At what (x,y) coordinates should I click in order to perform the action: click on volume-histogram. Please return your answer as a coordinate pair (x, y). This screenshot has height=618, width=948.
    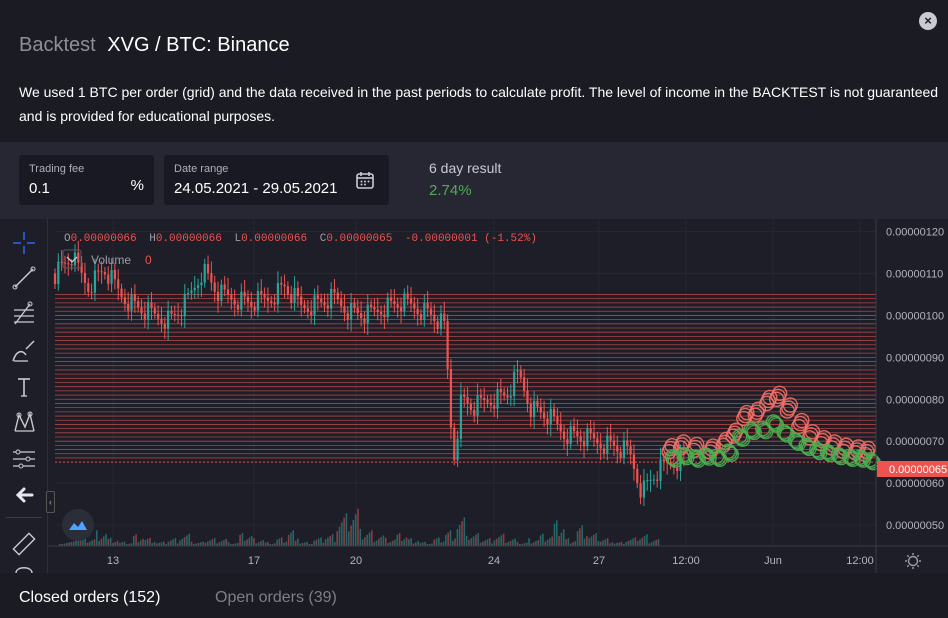
    Looking at the image, I should click on (359, 527).